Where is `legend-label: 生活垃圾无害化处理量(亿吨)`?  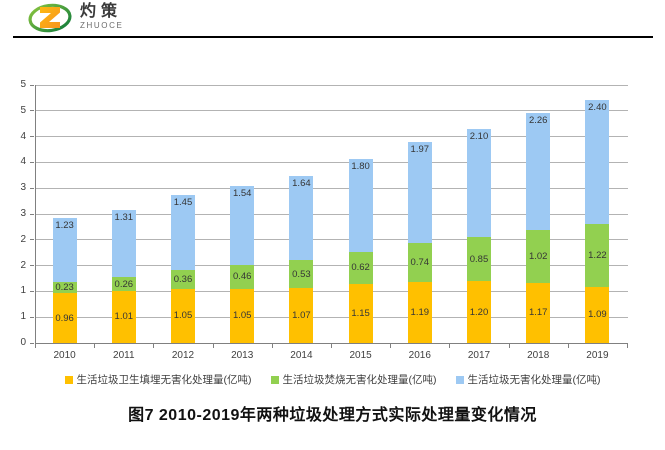
legend-label: 生活垃圾无害化处理量(亿吨) is located at coordinates (534, 380).